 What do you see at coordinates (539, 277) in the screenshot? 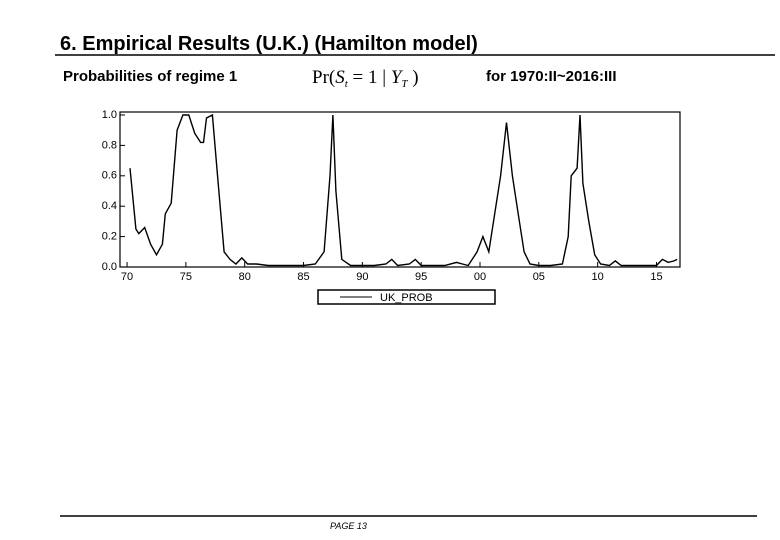
I see `x-tick-label: 05` at bounding box center [539, 277].